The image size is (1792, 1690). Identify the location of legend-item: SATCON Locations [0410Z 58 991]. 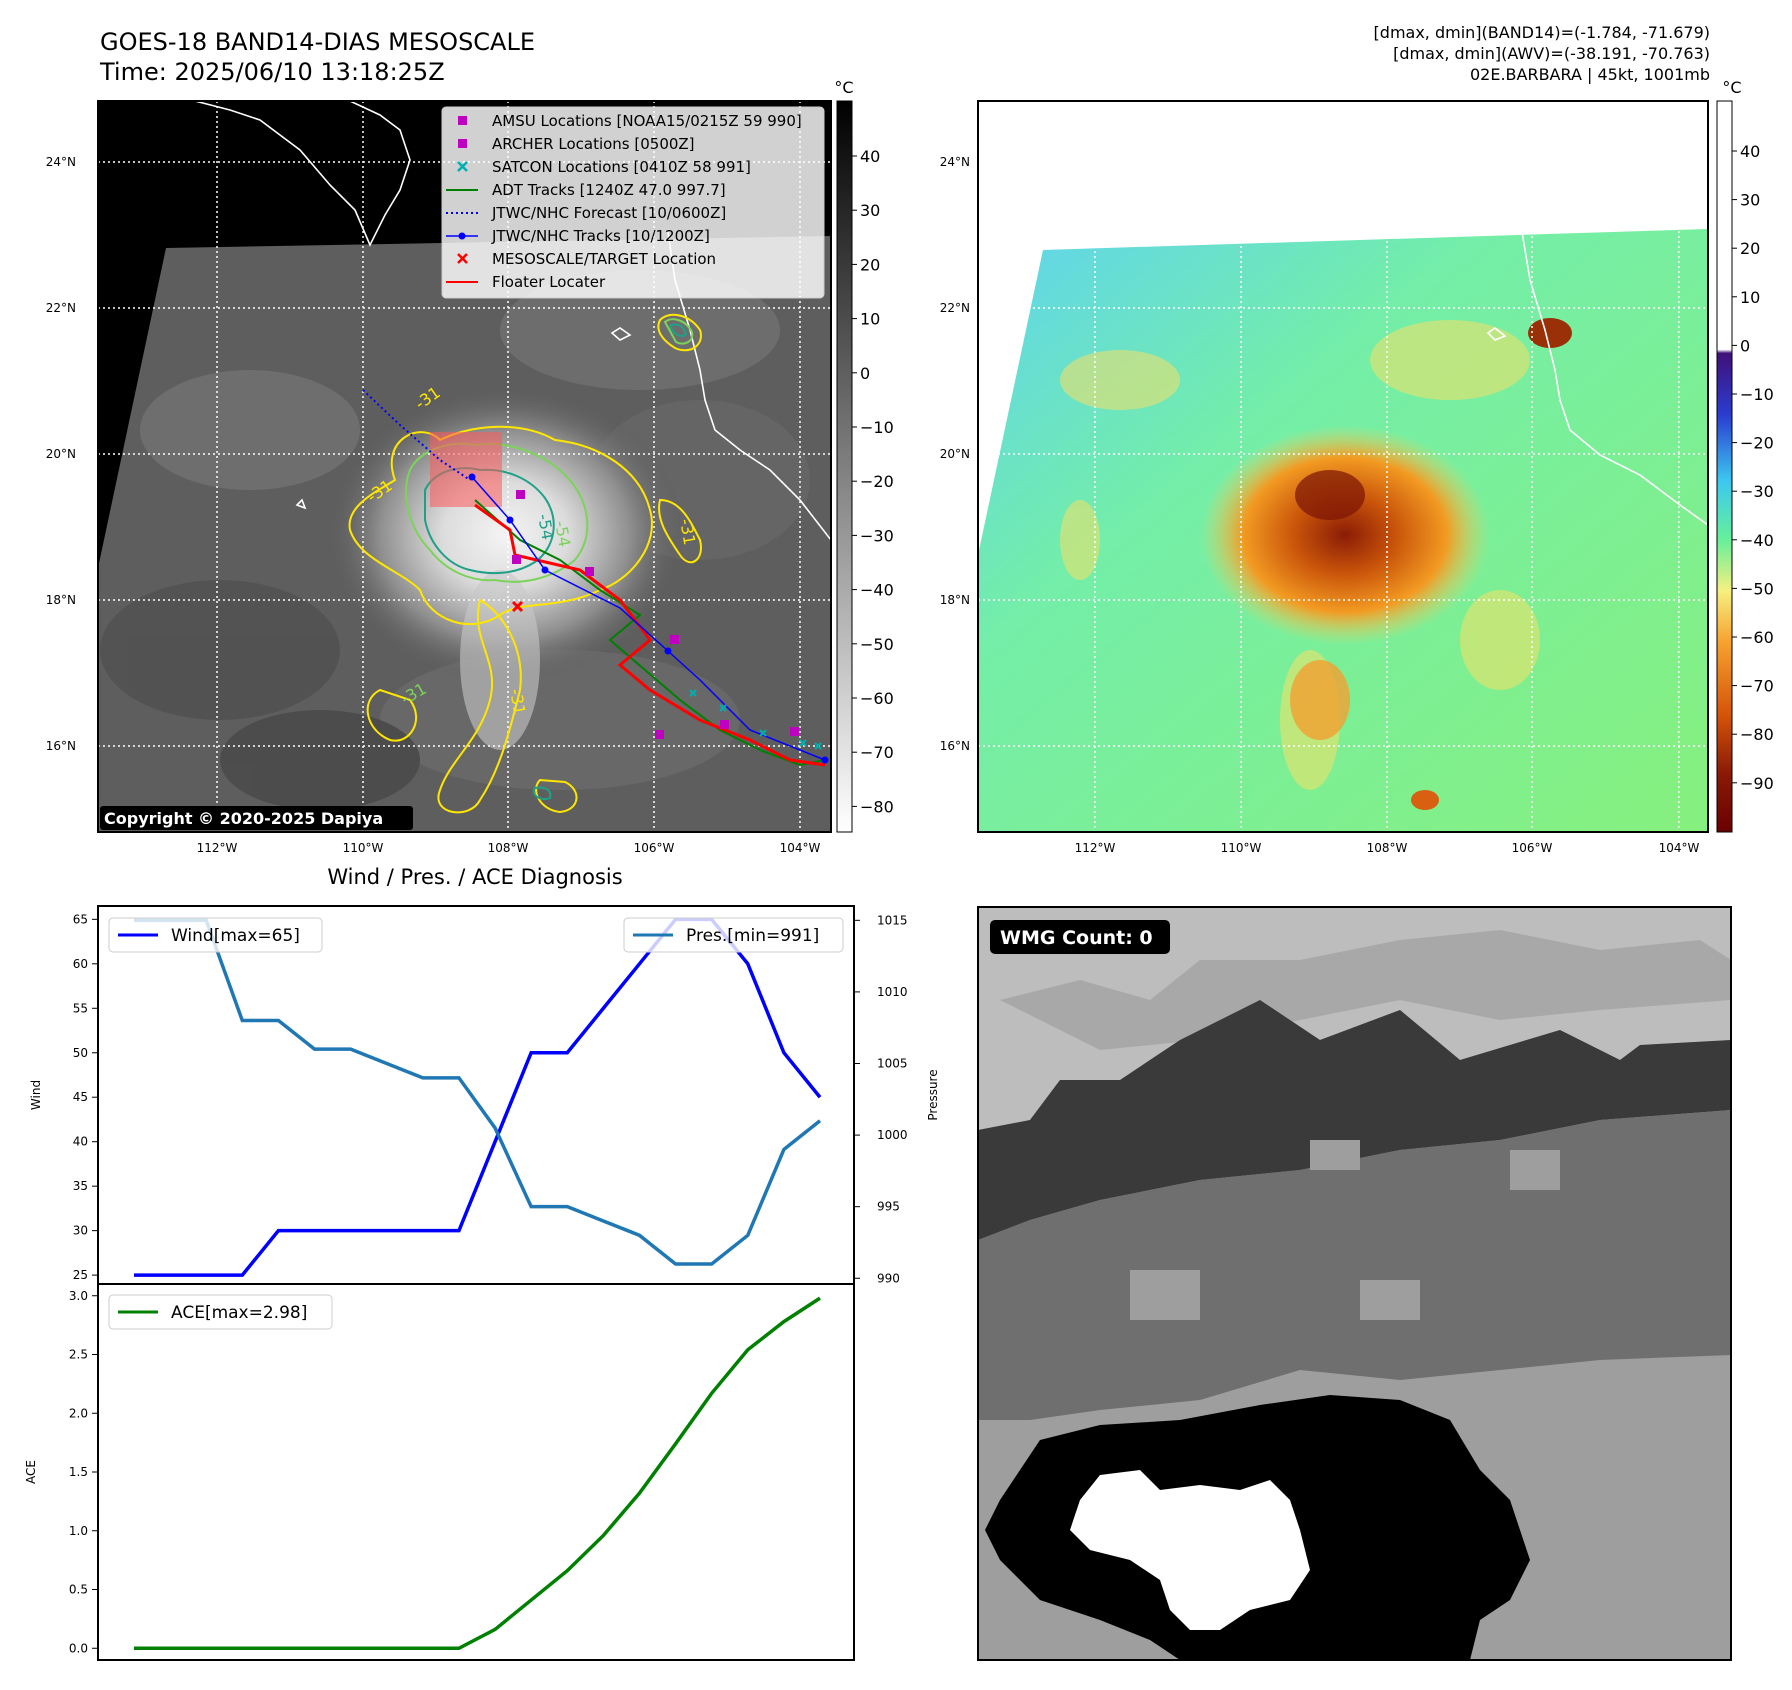
(604, 167).